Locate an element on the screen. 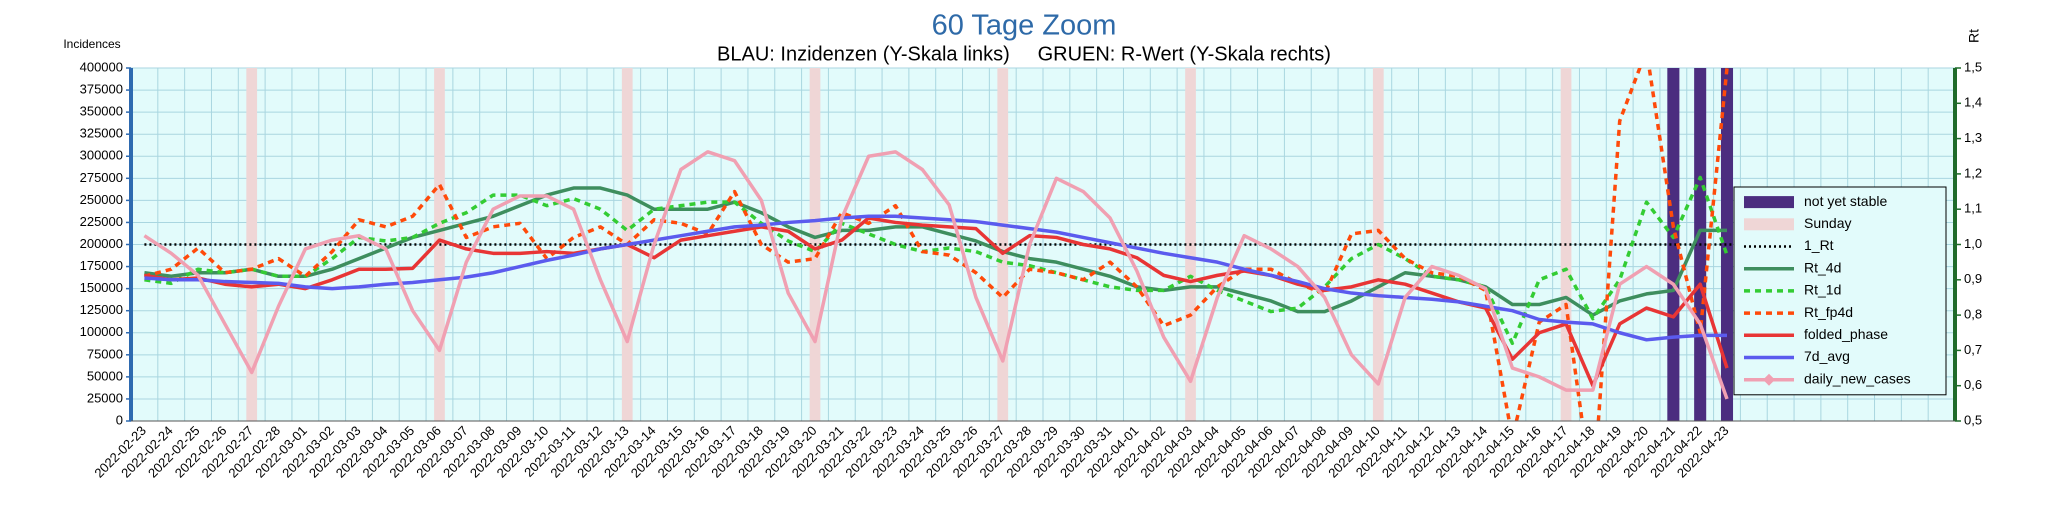 This screenshot has width=2048, height=527. y2-tick-label: 1,3 is located at coordinates (1973, 137).